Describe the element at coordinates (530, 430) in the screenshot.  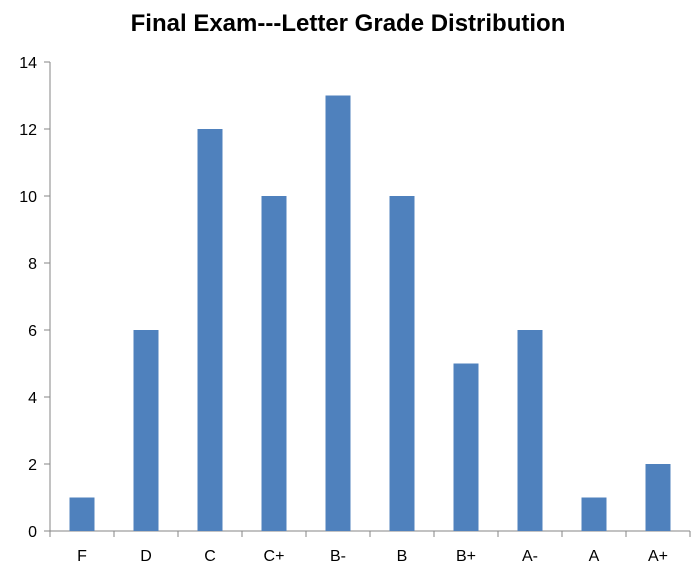
I see `bar-A-` at that location.